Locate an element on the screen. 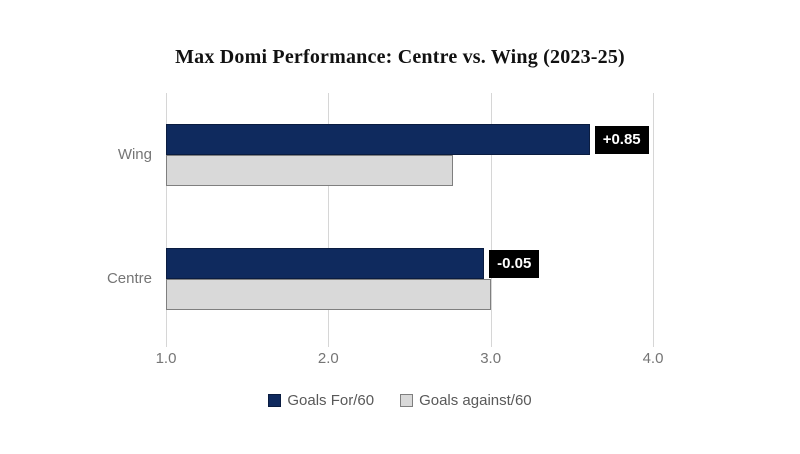 This screenshot has height=454, width=800. legend-label: Goals For/60 is located at coordinates (331, 400).